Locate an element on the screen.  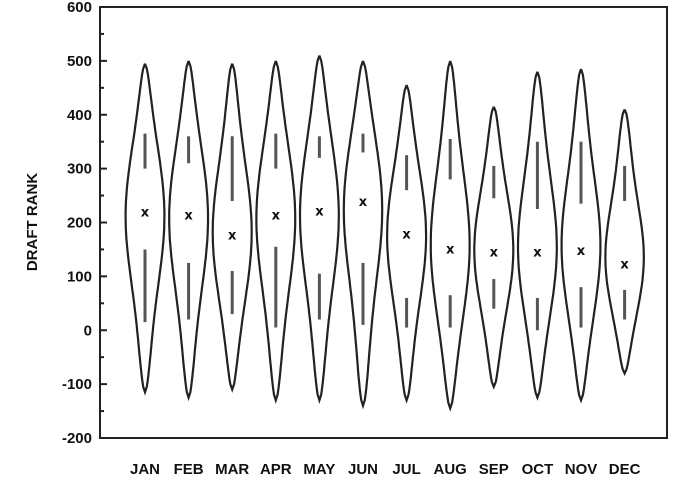
violin-dec is located at coordinates (624, 242).